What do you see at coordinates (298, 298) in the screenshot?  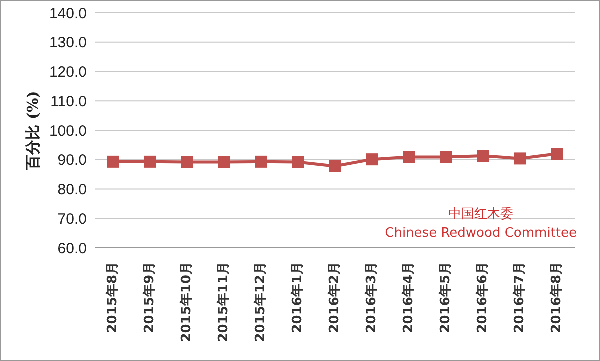 I see `x-tick-label: 2016年1月` at bounding box center [298, 298].